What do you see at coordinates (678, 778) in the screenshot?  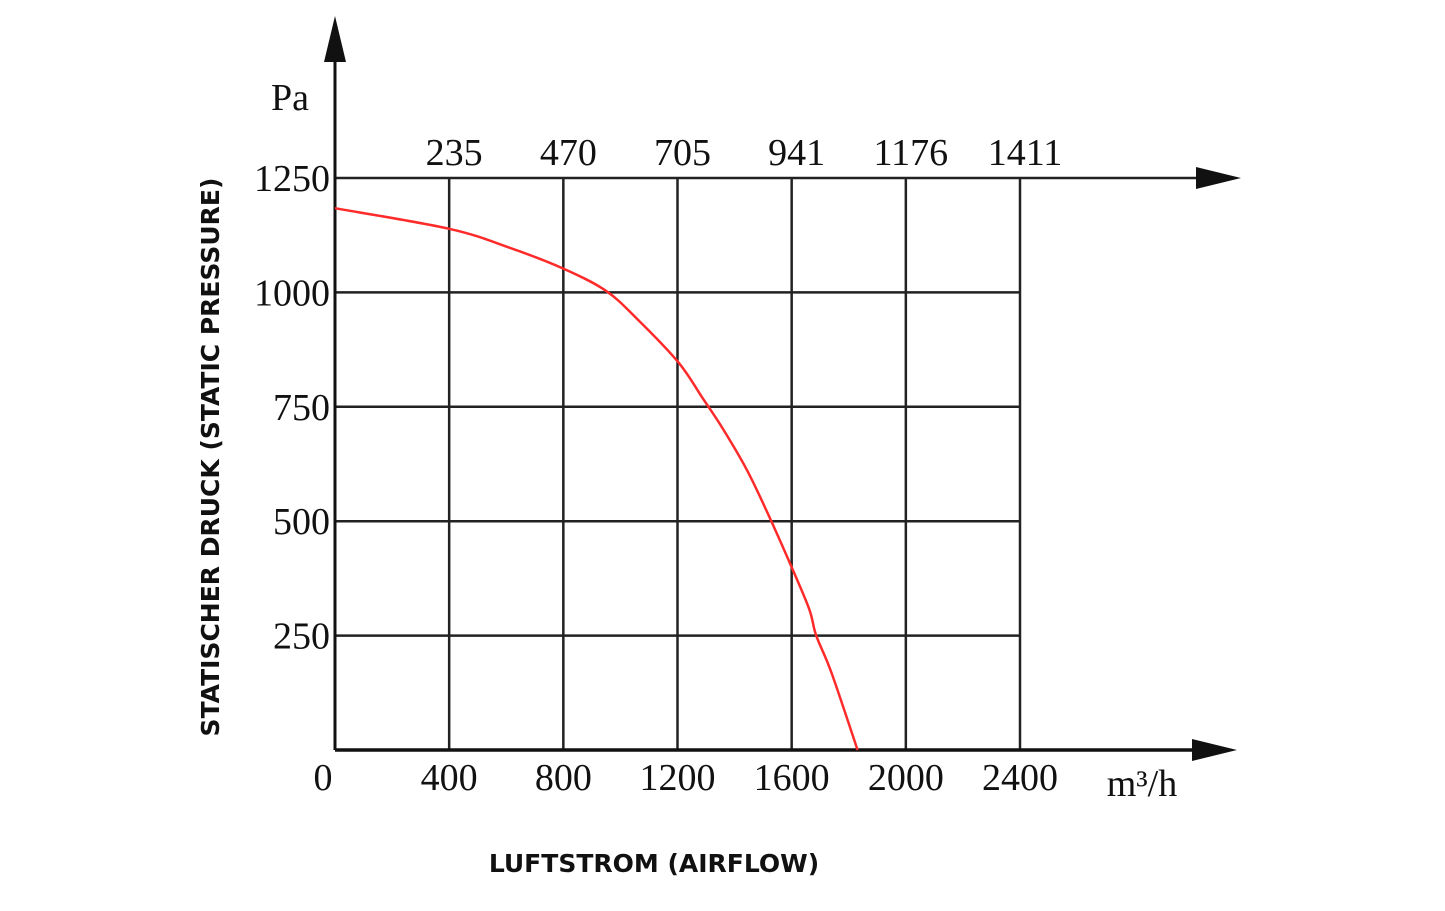 I see `x-tick-label: 1200` at bounding box center [678, 778].